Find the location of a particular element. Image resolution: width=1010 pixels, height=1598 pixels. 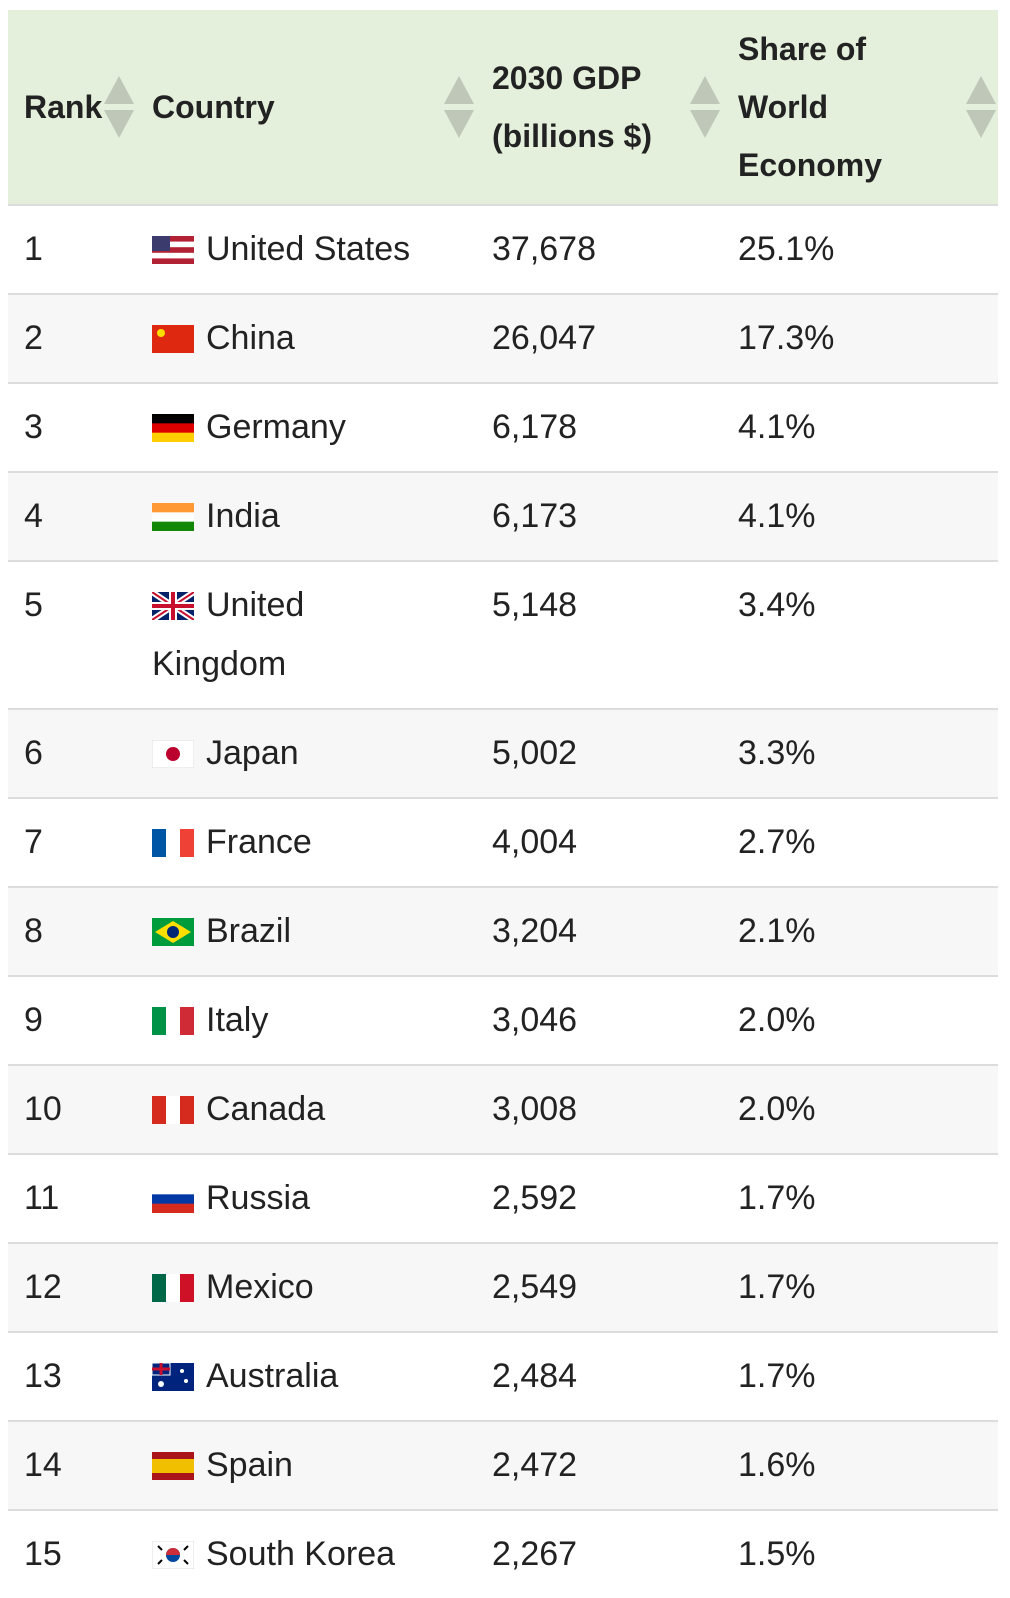

rank-cell: 15 is located at coordinates (72, 1553).